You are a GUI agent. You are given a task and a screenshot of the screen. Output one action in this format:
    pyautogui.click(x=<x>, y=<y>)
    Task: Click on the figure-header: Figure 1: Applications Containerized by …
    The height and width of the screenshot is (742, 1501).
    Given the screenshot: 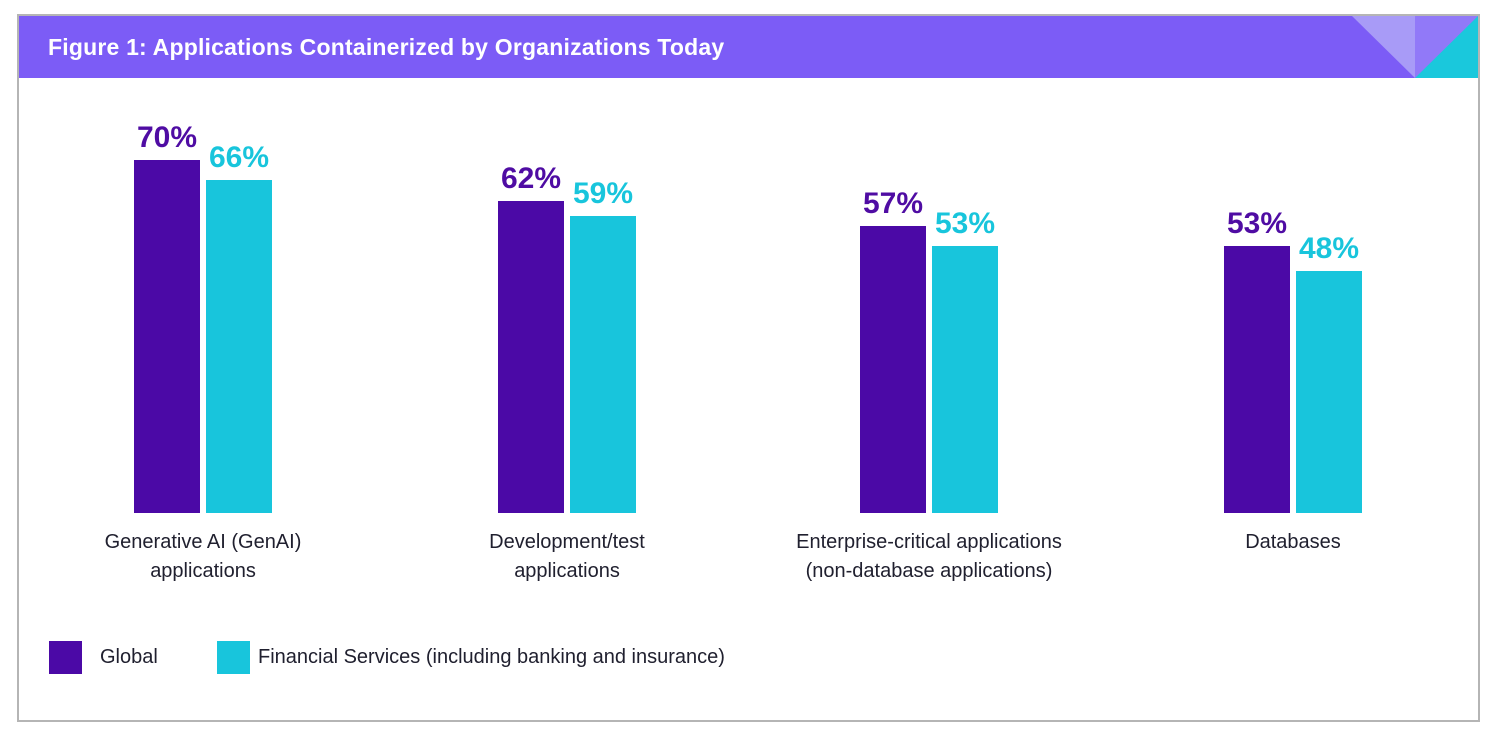 What is the action you would take?
    pyautogui.click(x=748, y=47)
    